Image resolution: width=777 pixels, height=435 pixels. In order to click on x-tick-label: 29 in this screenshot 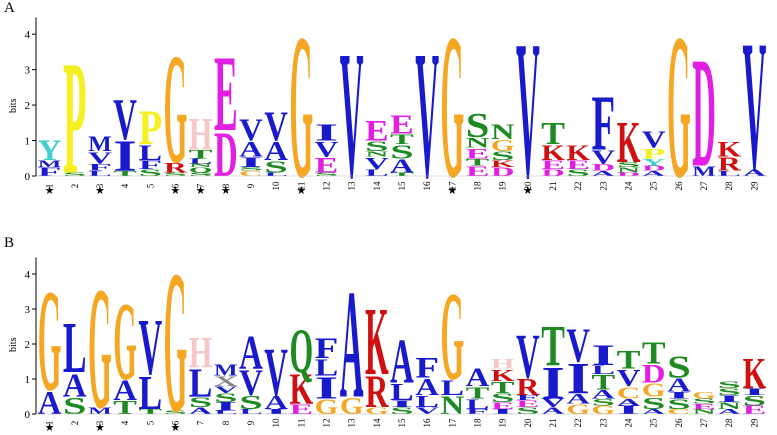, I will do `click(754, 423)`.